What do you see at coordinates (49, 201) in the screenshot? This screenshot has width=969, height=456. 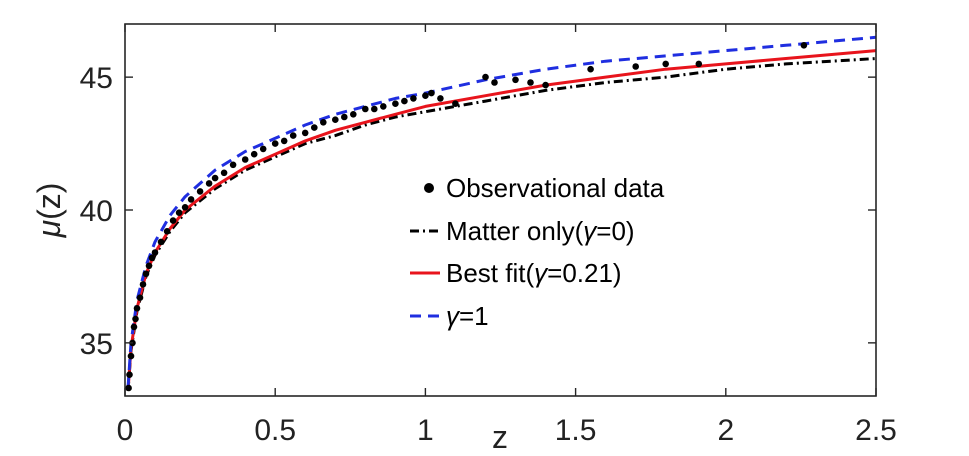 I see `y-axis-title-suffix: (z)` at bounding box center [49, 201].